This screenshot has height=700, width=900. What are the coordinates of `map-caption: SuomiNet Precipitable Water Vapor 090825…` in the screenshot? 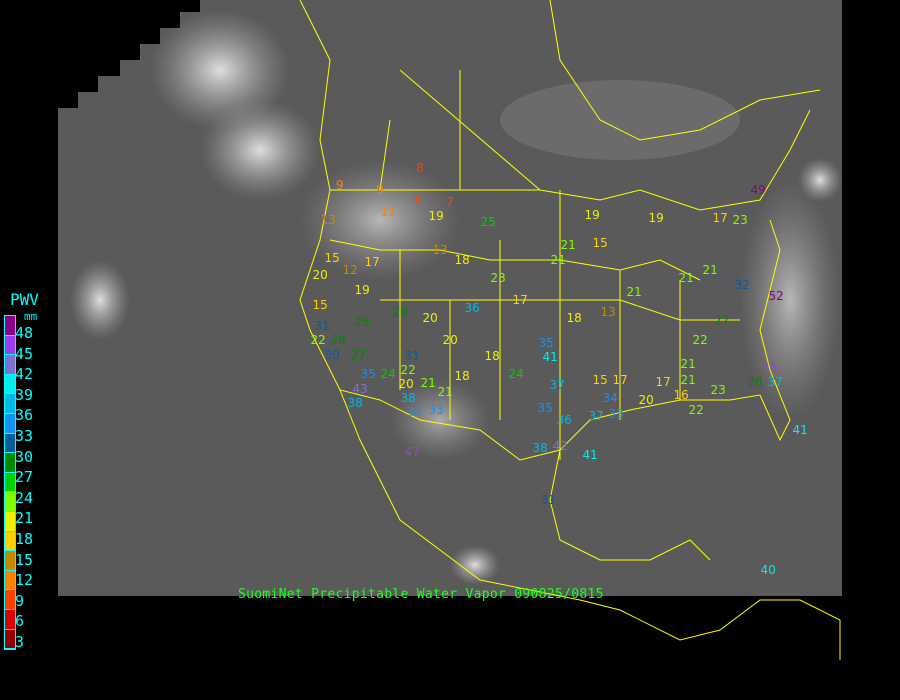 It's located at (421, 594).